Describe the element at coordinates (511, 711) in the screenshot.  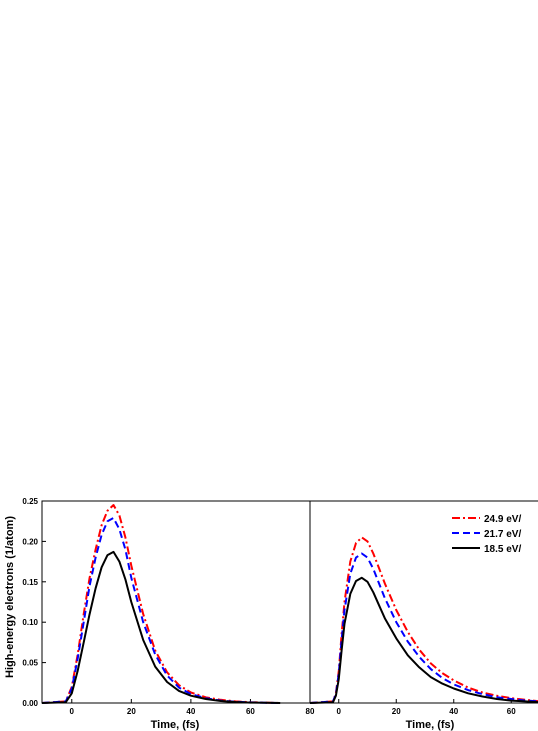
I see `x-tick-label-1-3: 60` at that location.